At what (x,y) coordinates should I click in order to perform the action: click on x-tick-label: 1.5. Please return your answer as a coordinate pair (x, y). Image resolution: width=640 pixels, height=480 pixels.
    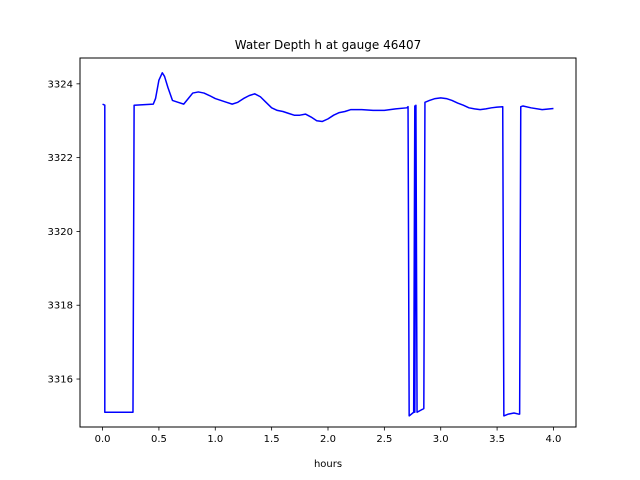
    Looking at the image, I should click on (272, 439).